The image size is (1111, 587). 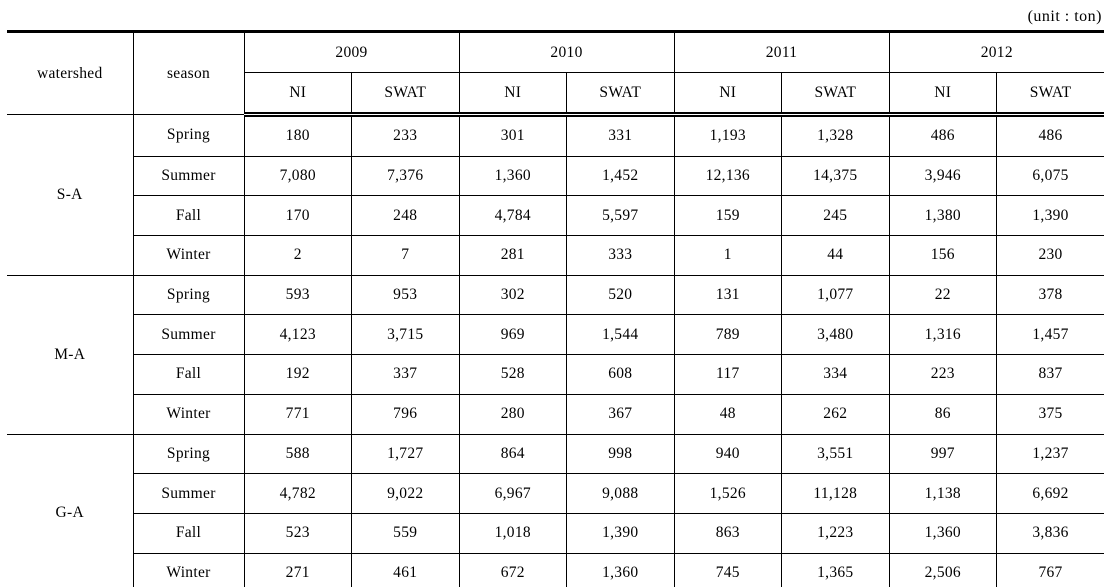 I want to click on value-cell: 248, so click(x=405, y=215).